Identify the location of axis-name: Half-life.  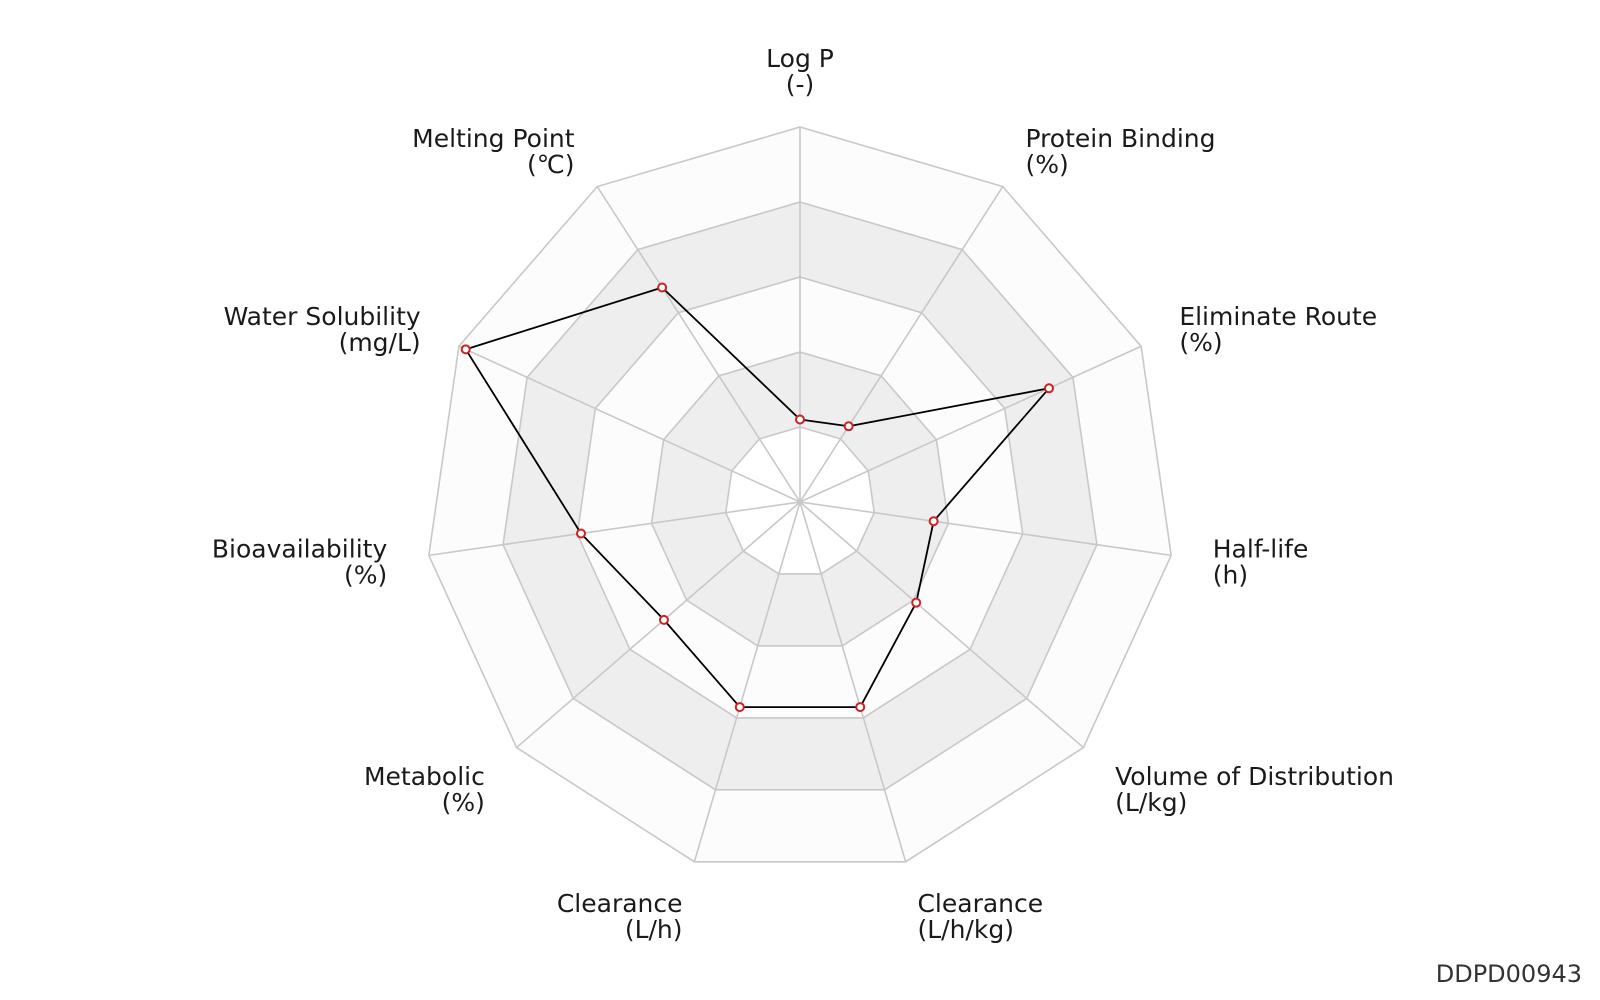
(1261, 548).